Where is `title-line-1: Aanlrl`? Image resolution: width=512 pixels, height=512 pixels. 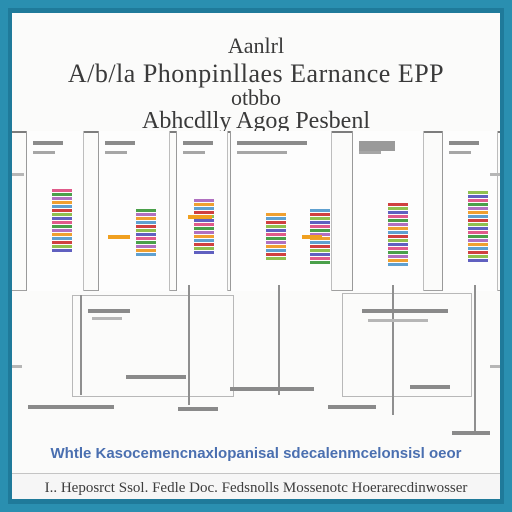
title-line-1: Aanlrl is located at coordinates (256, 45).